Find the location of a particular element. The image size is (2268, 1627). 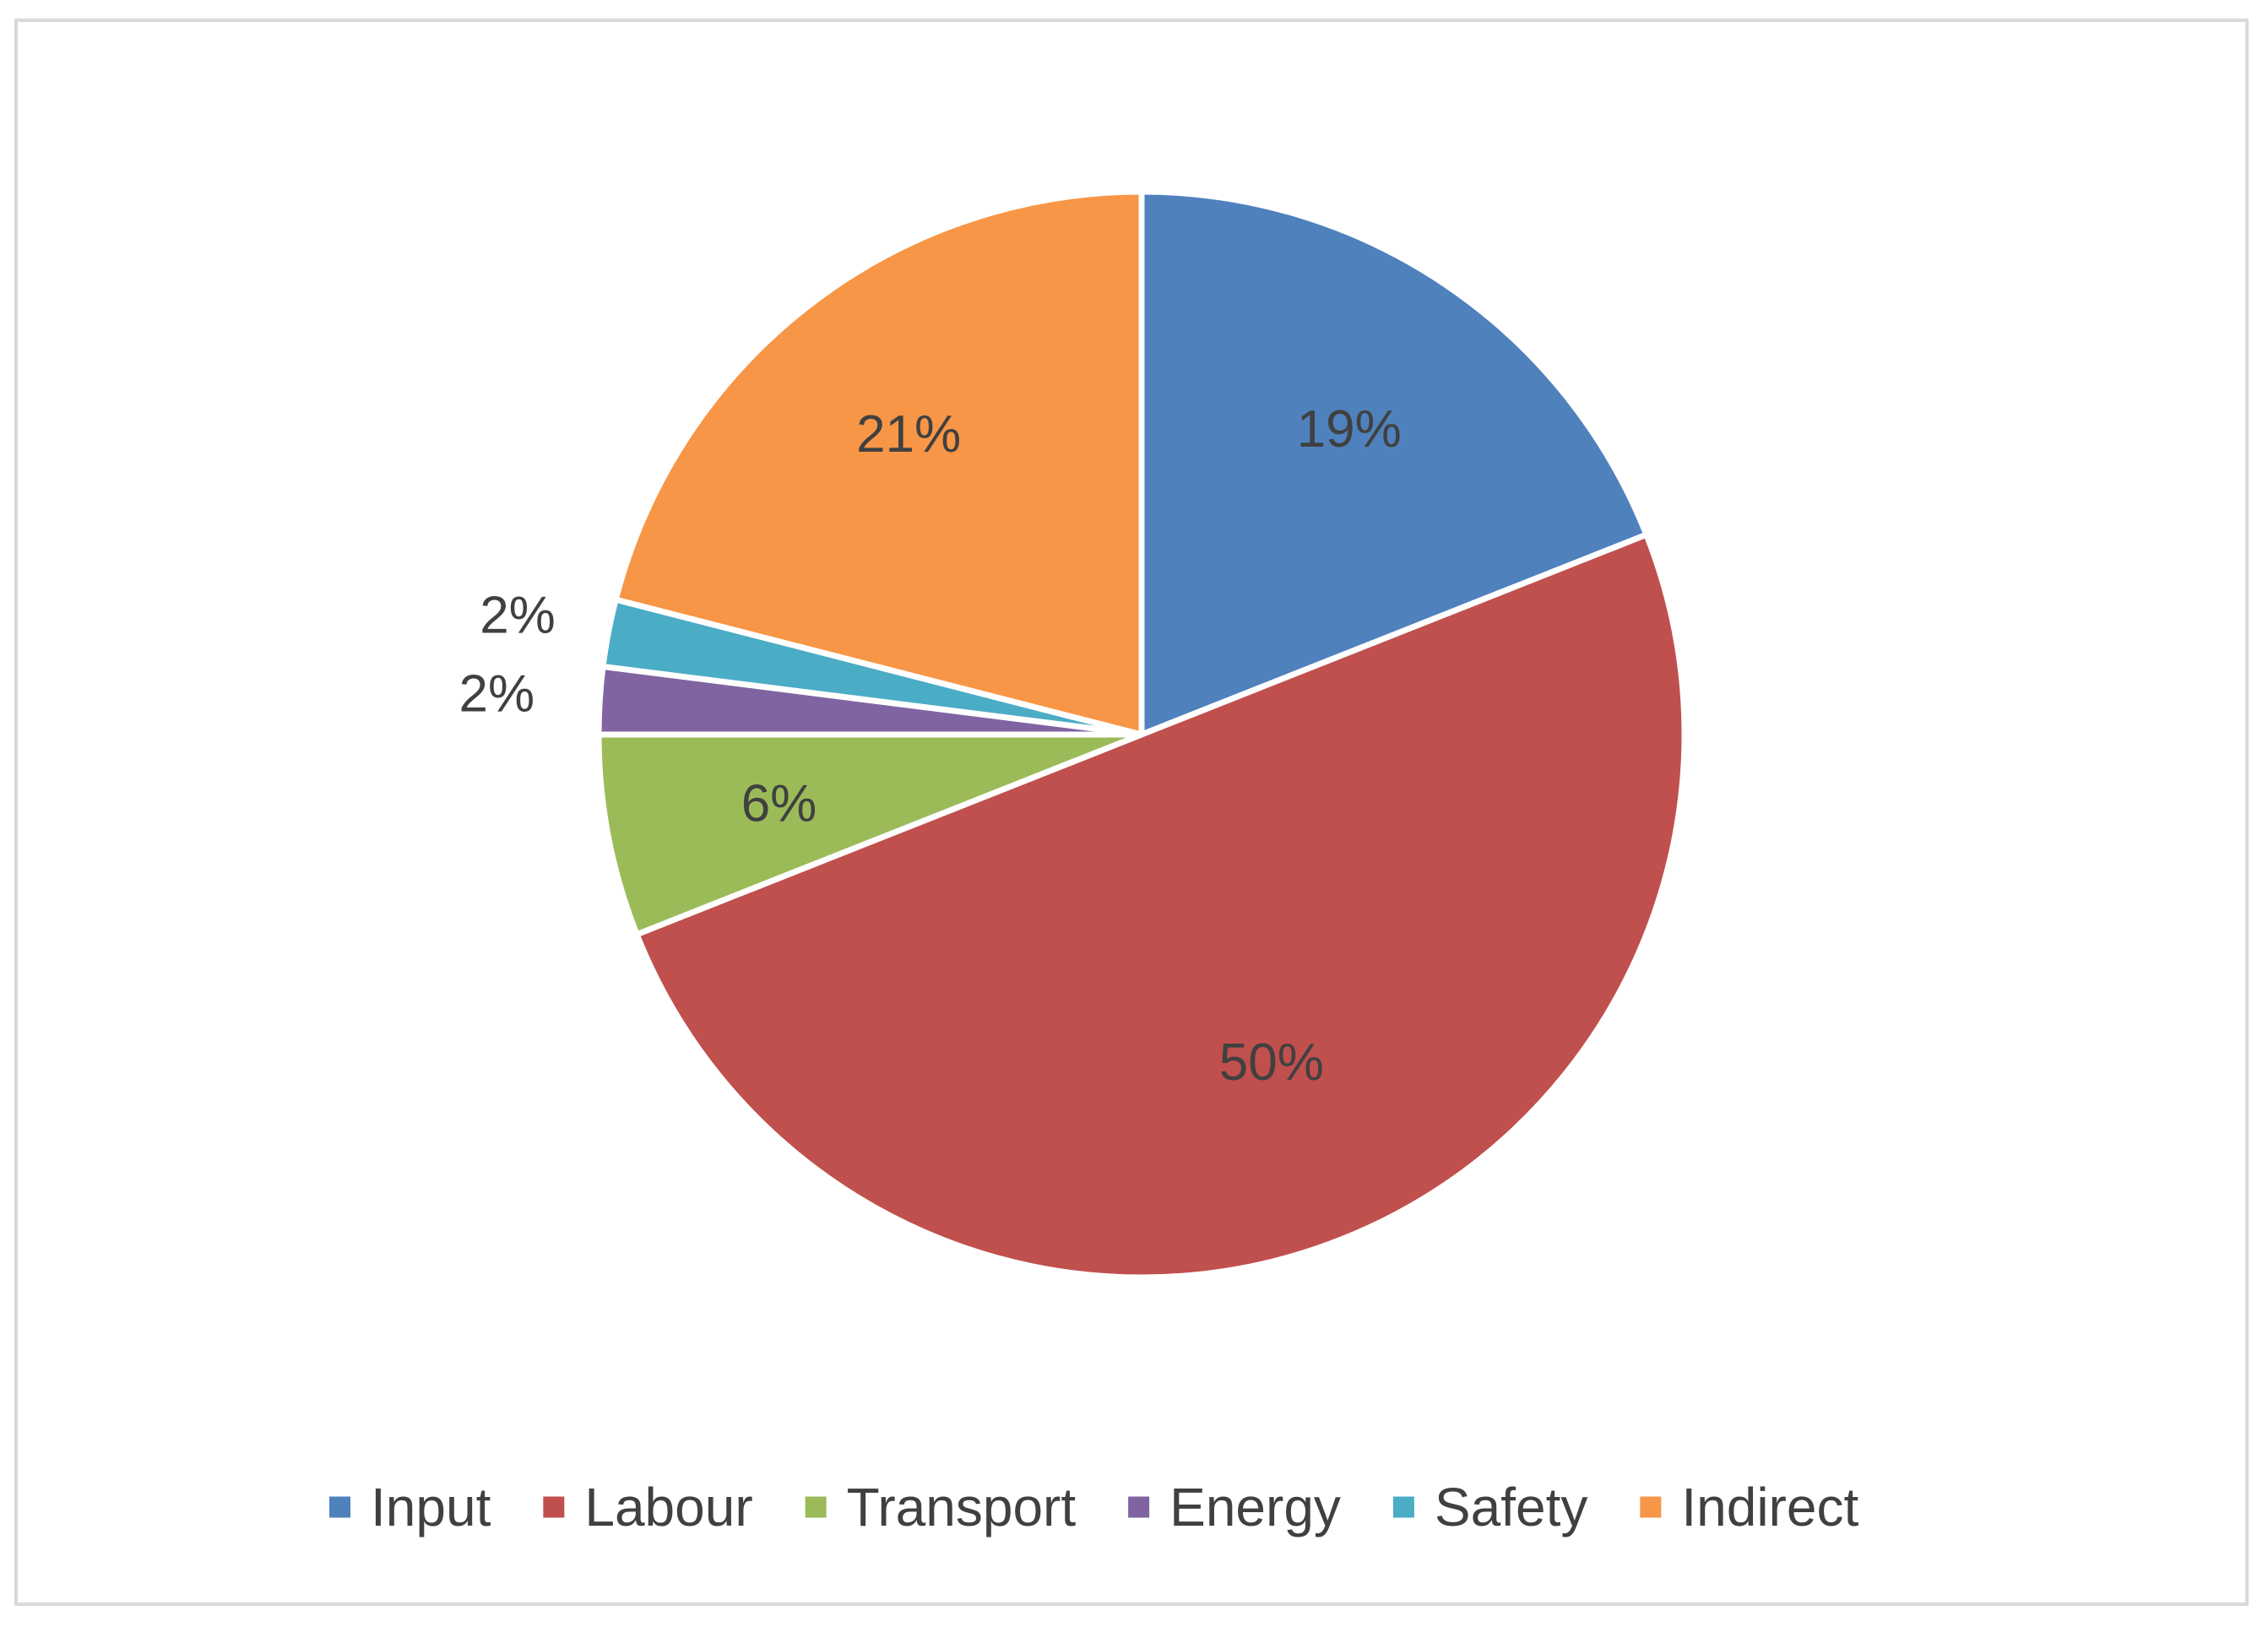

legend-item-transport: Transport is located at coordinates (941, 1508).